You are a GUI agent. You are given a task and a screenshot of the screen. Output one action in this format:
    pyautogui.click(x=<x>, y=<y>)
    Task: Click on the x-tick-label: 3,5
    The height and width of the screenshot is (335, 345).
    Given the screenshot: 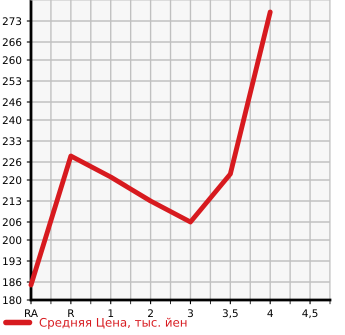 What is the action you would take?
    pyautogui.click(x=230, y=313)
    